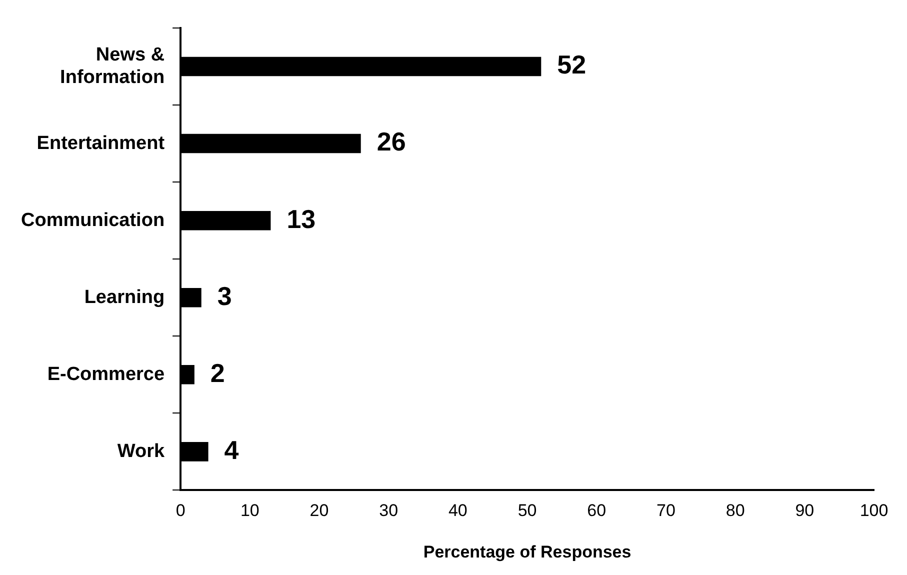 The height and width of the screenshot is (575, 907). What do you see at coordinates (391, 141) in the screenshot?
I see `data-label: 26` at bounding box center [391, 141].